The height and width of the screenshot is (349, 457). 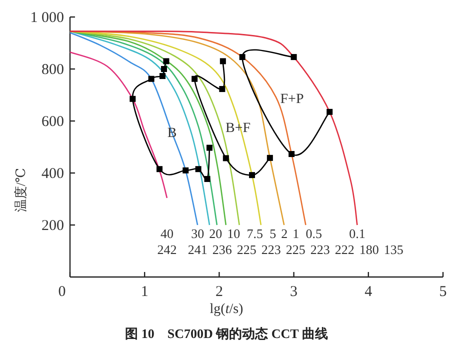 I want to click on series-label: 1, so click(x=296, y=233).